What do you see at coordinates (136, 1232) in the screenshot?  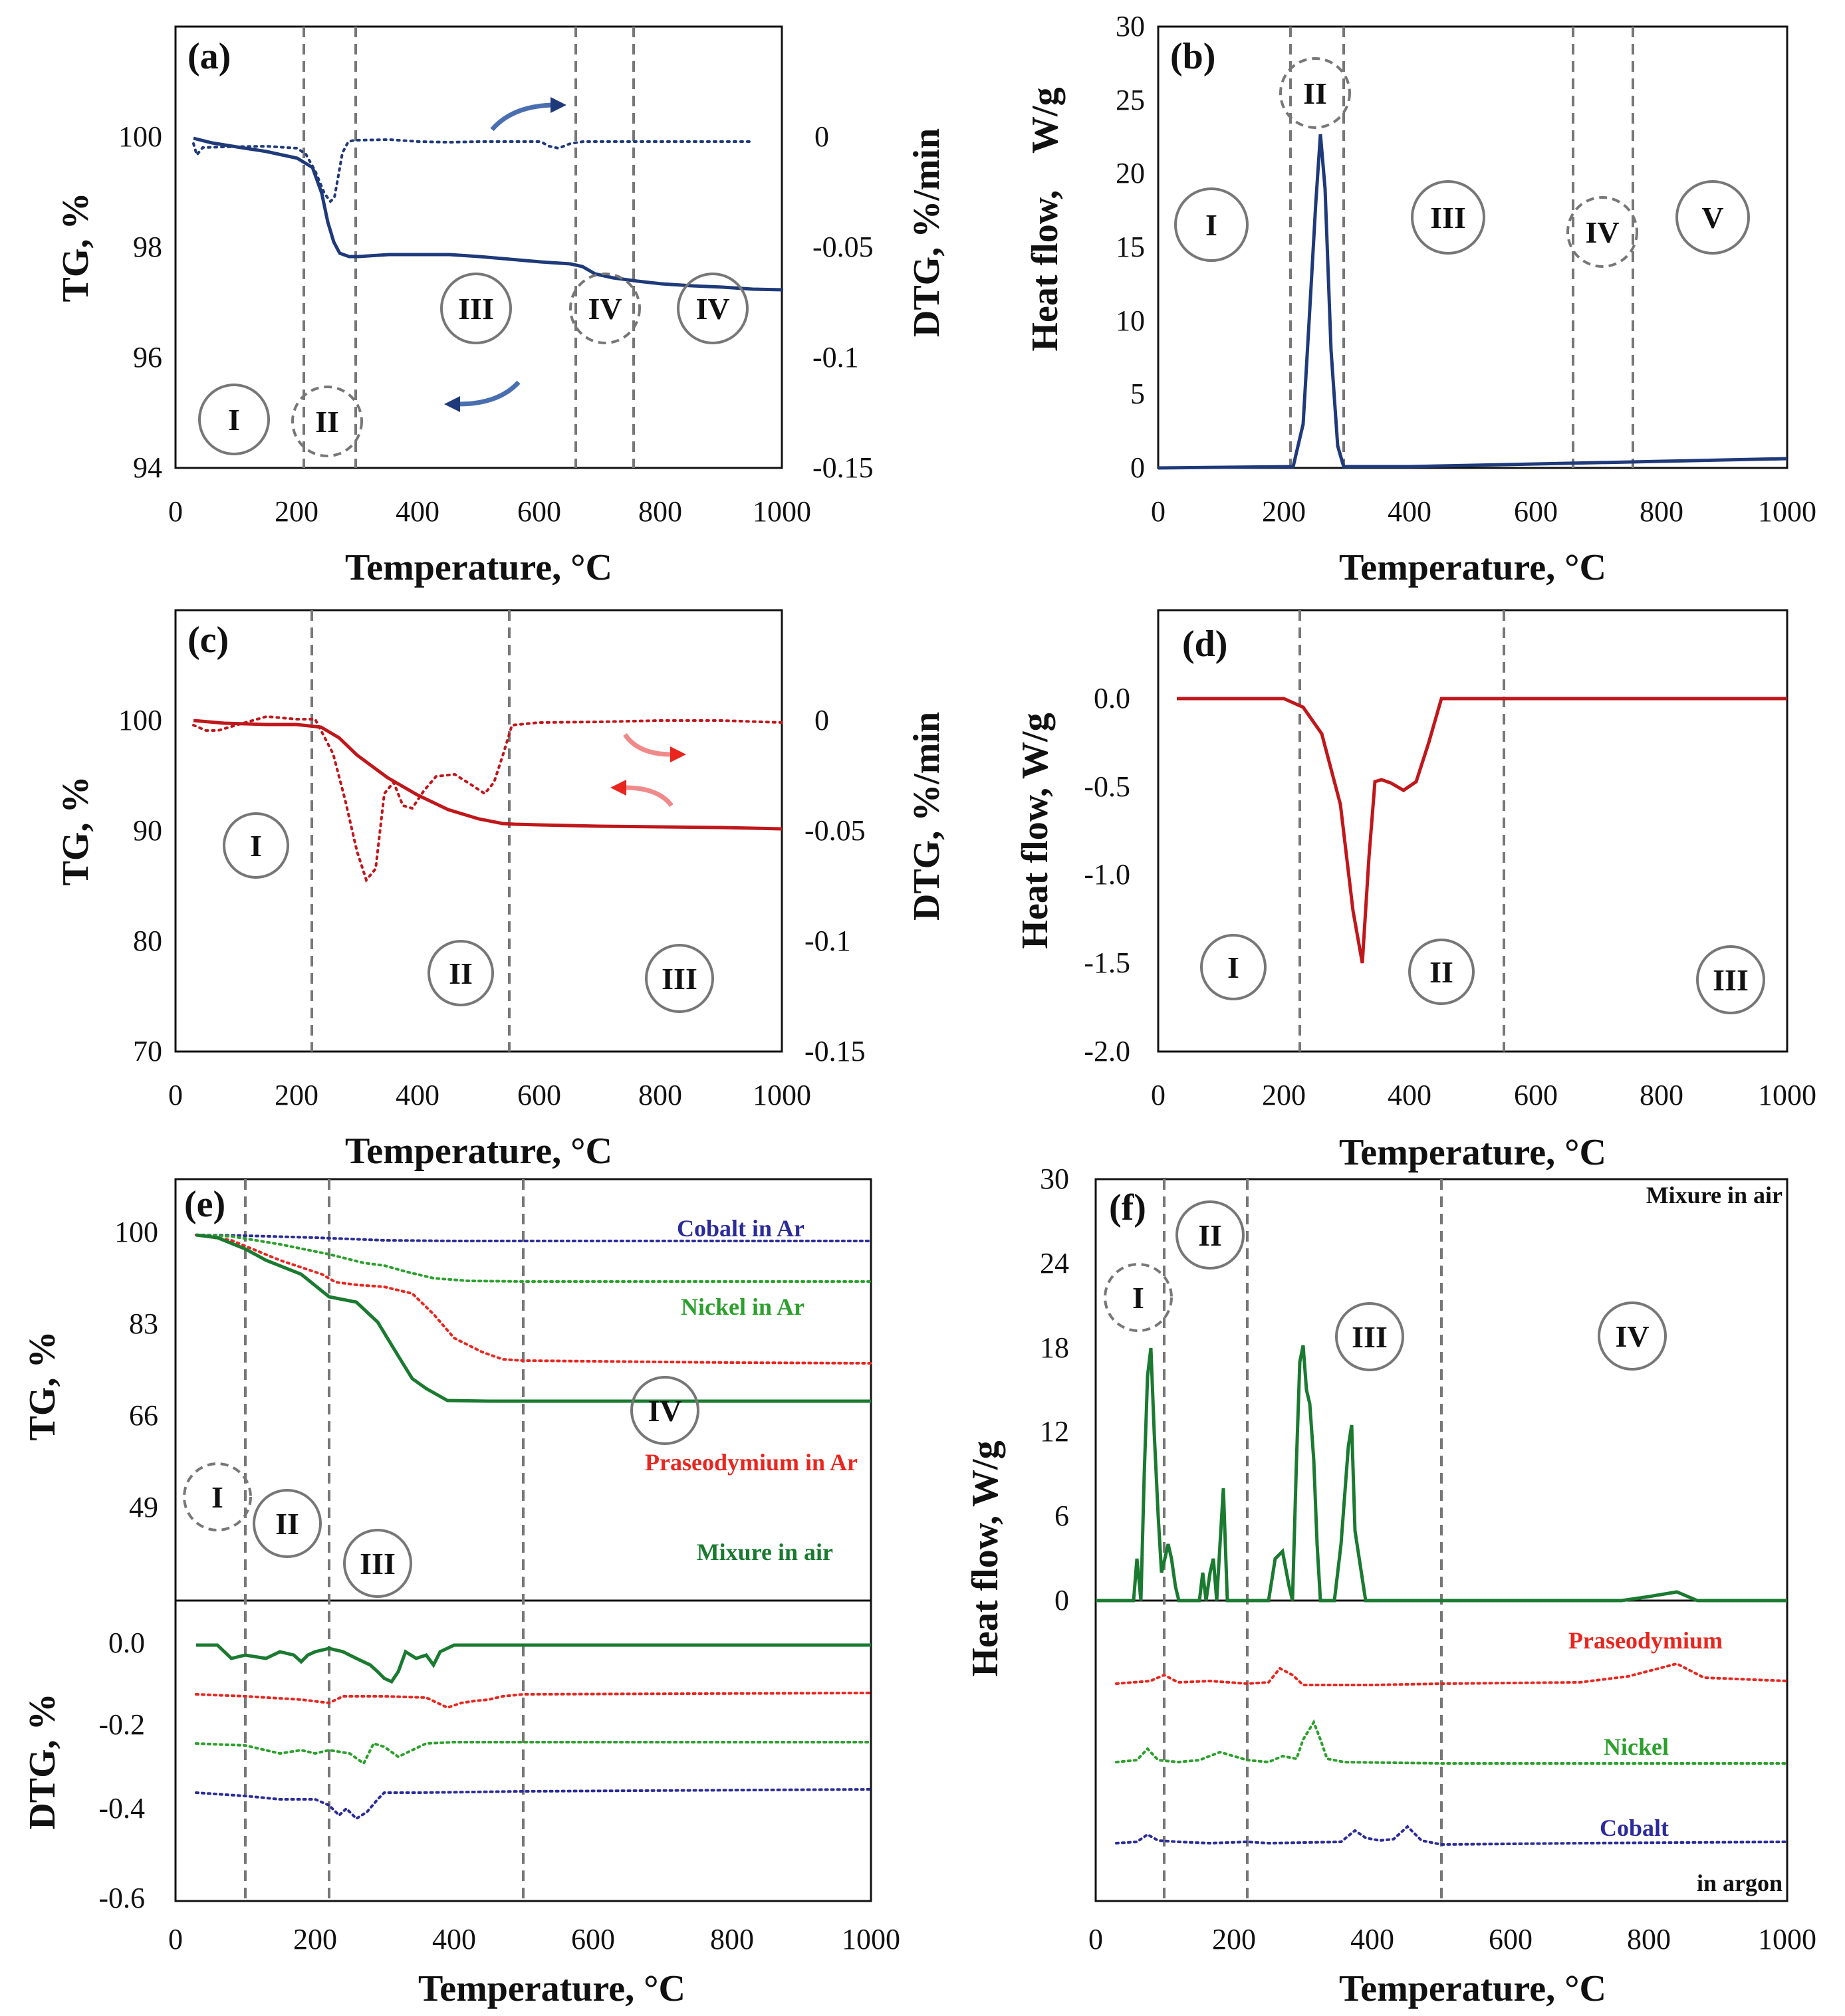 I see `panel-e-ytick-100: 100` at bounding box center [136, 1232].